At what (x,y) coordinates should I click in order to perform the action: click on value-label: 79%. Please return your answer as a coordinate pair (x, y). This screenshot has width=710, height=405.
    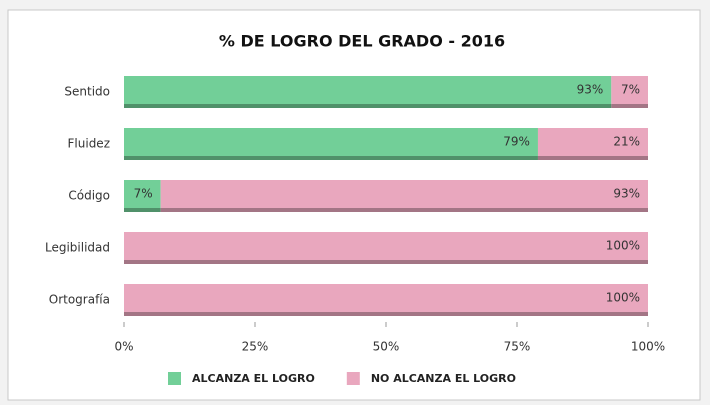
    Looking at the image, I should click on (516, 142).